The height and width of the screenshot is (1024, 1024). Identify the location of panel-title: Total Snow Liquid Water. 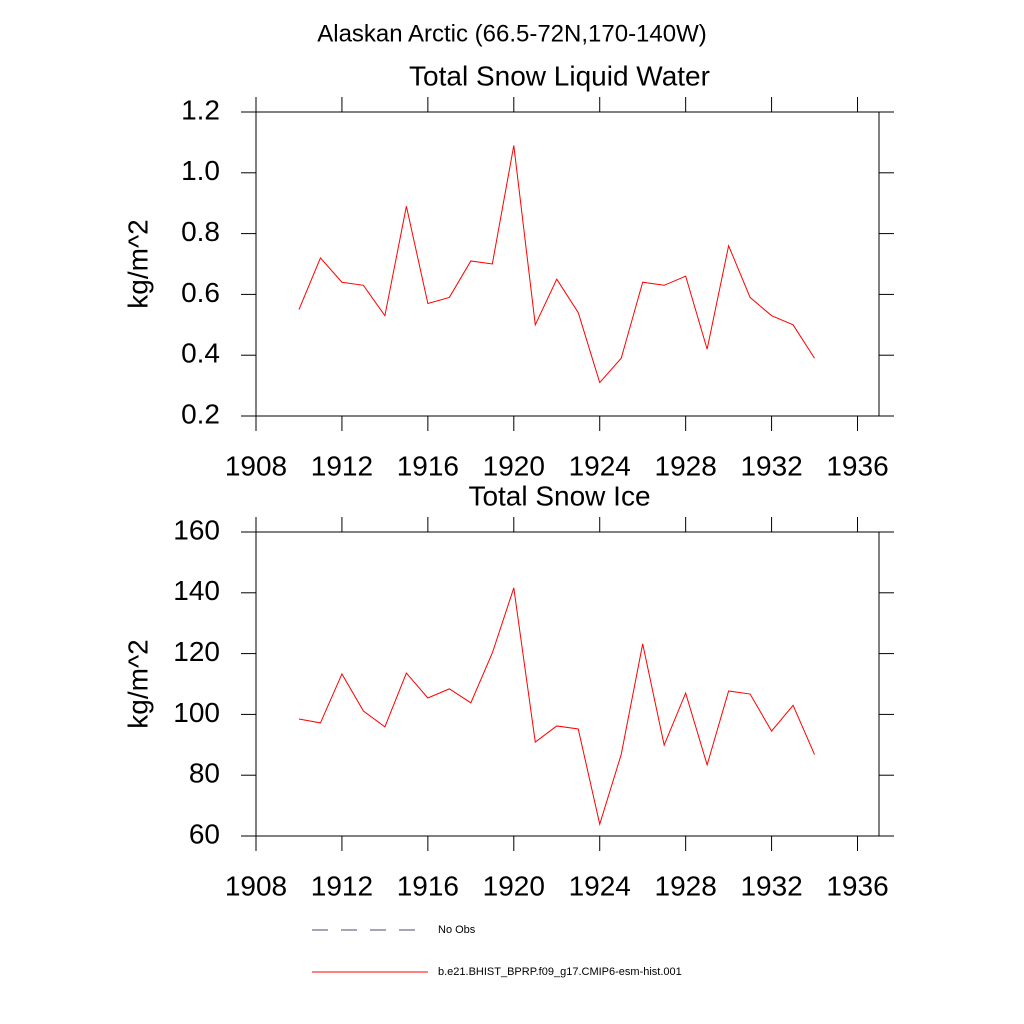
(559, 75).